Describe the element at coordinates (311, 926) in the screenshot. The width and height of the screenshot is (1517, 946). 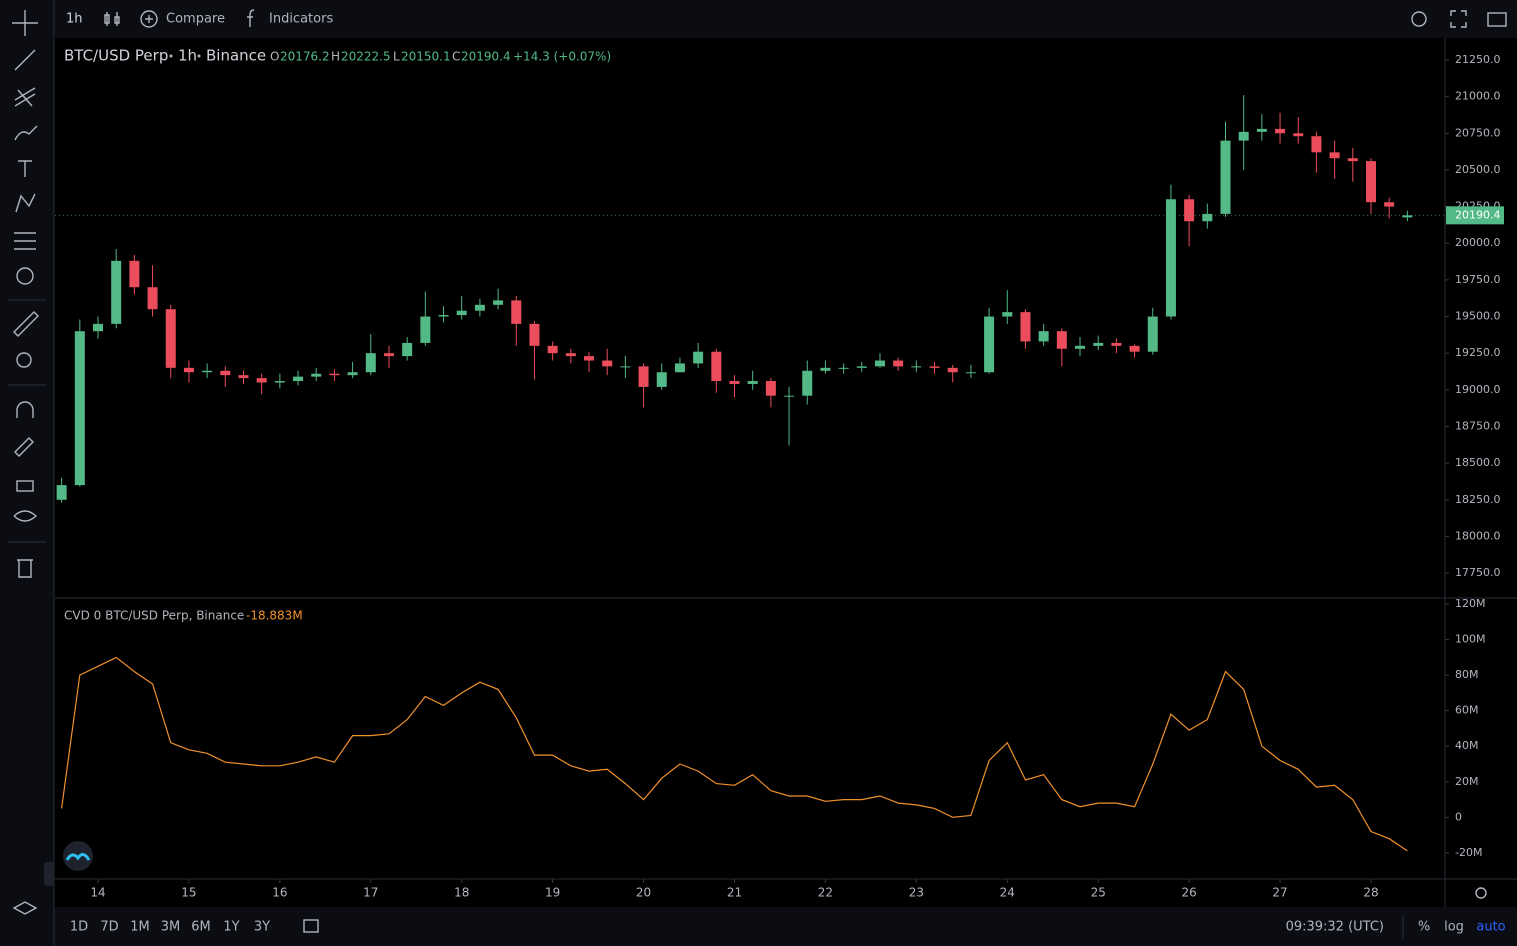
I see `date-range-icon` at that location.